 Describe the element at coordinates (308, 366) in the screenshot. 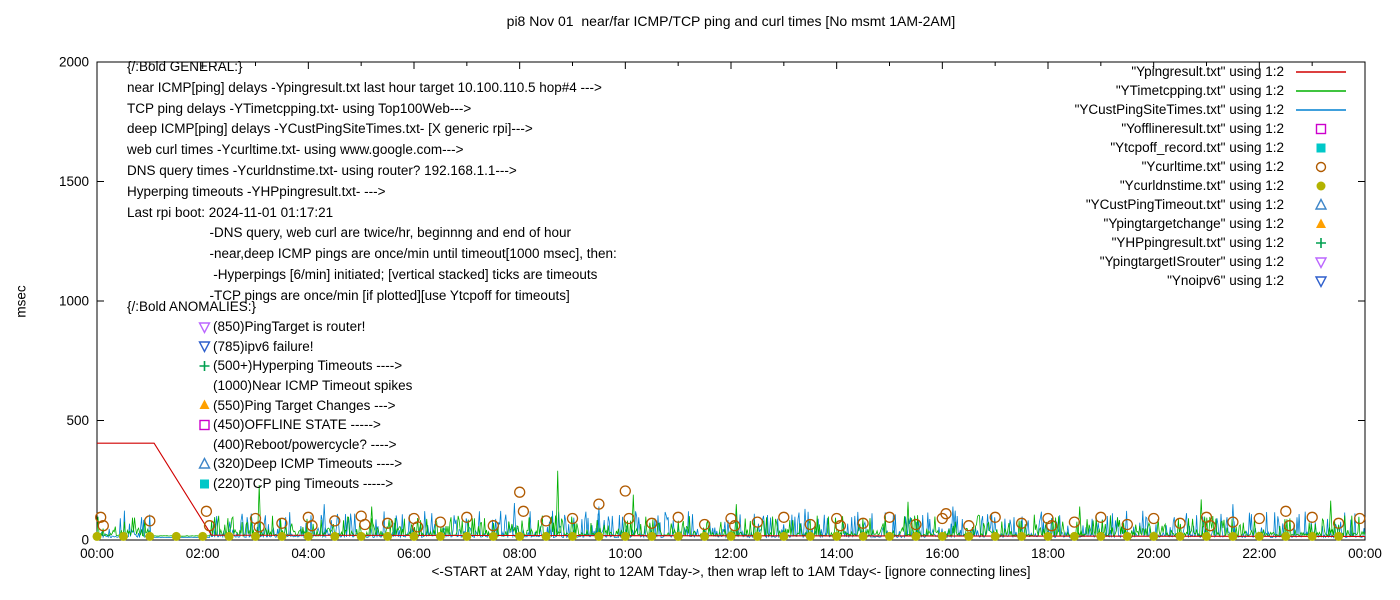

I see `anomaly-label: (500+)Hyperping Timeouts ---->` at that location.